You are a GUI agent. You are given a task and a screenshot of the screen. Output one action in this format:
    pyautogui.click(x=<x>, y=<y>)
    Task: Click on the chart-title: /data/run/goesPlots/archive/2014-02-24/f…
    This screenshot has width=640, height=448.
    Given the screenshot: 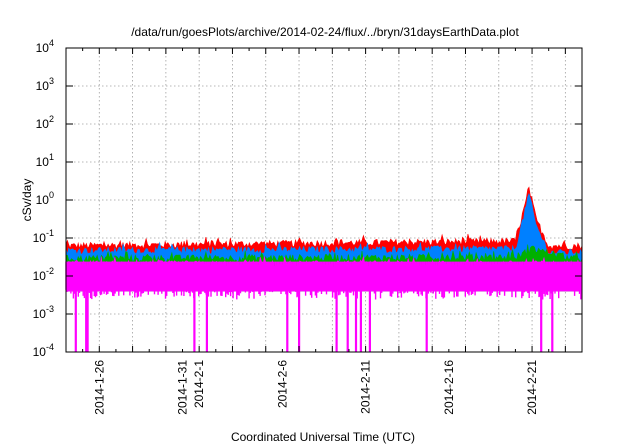 What is the action you would take?
    pyautogui.click(x=325, y=32)
    